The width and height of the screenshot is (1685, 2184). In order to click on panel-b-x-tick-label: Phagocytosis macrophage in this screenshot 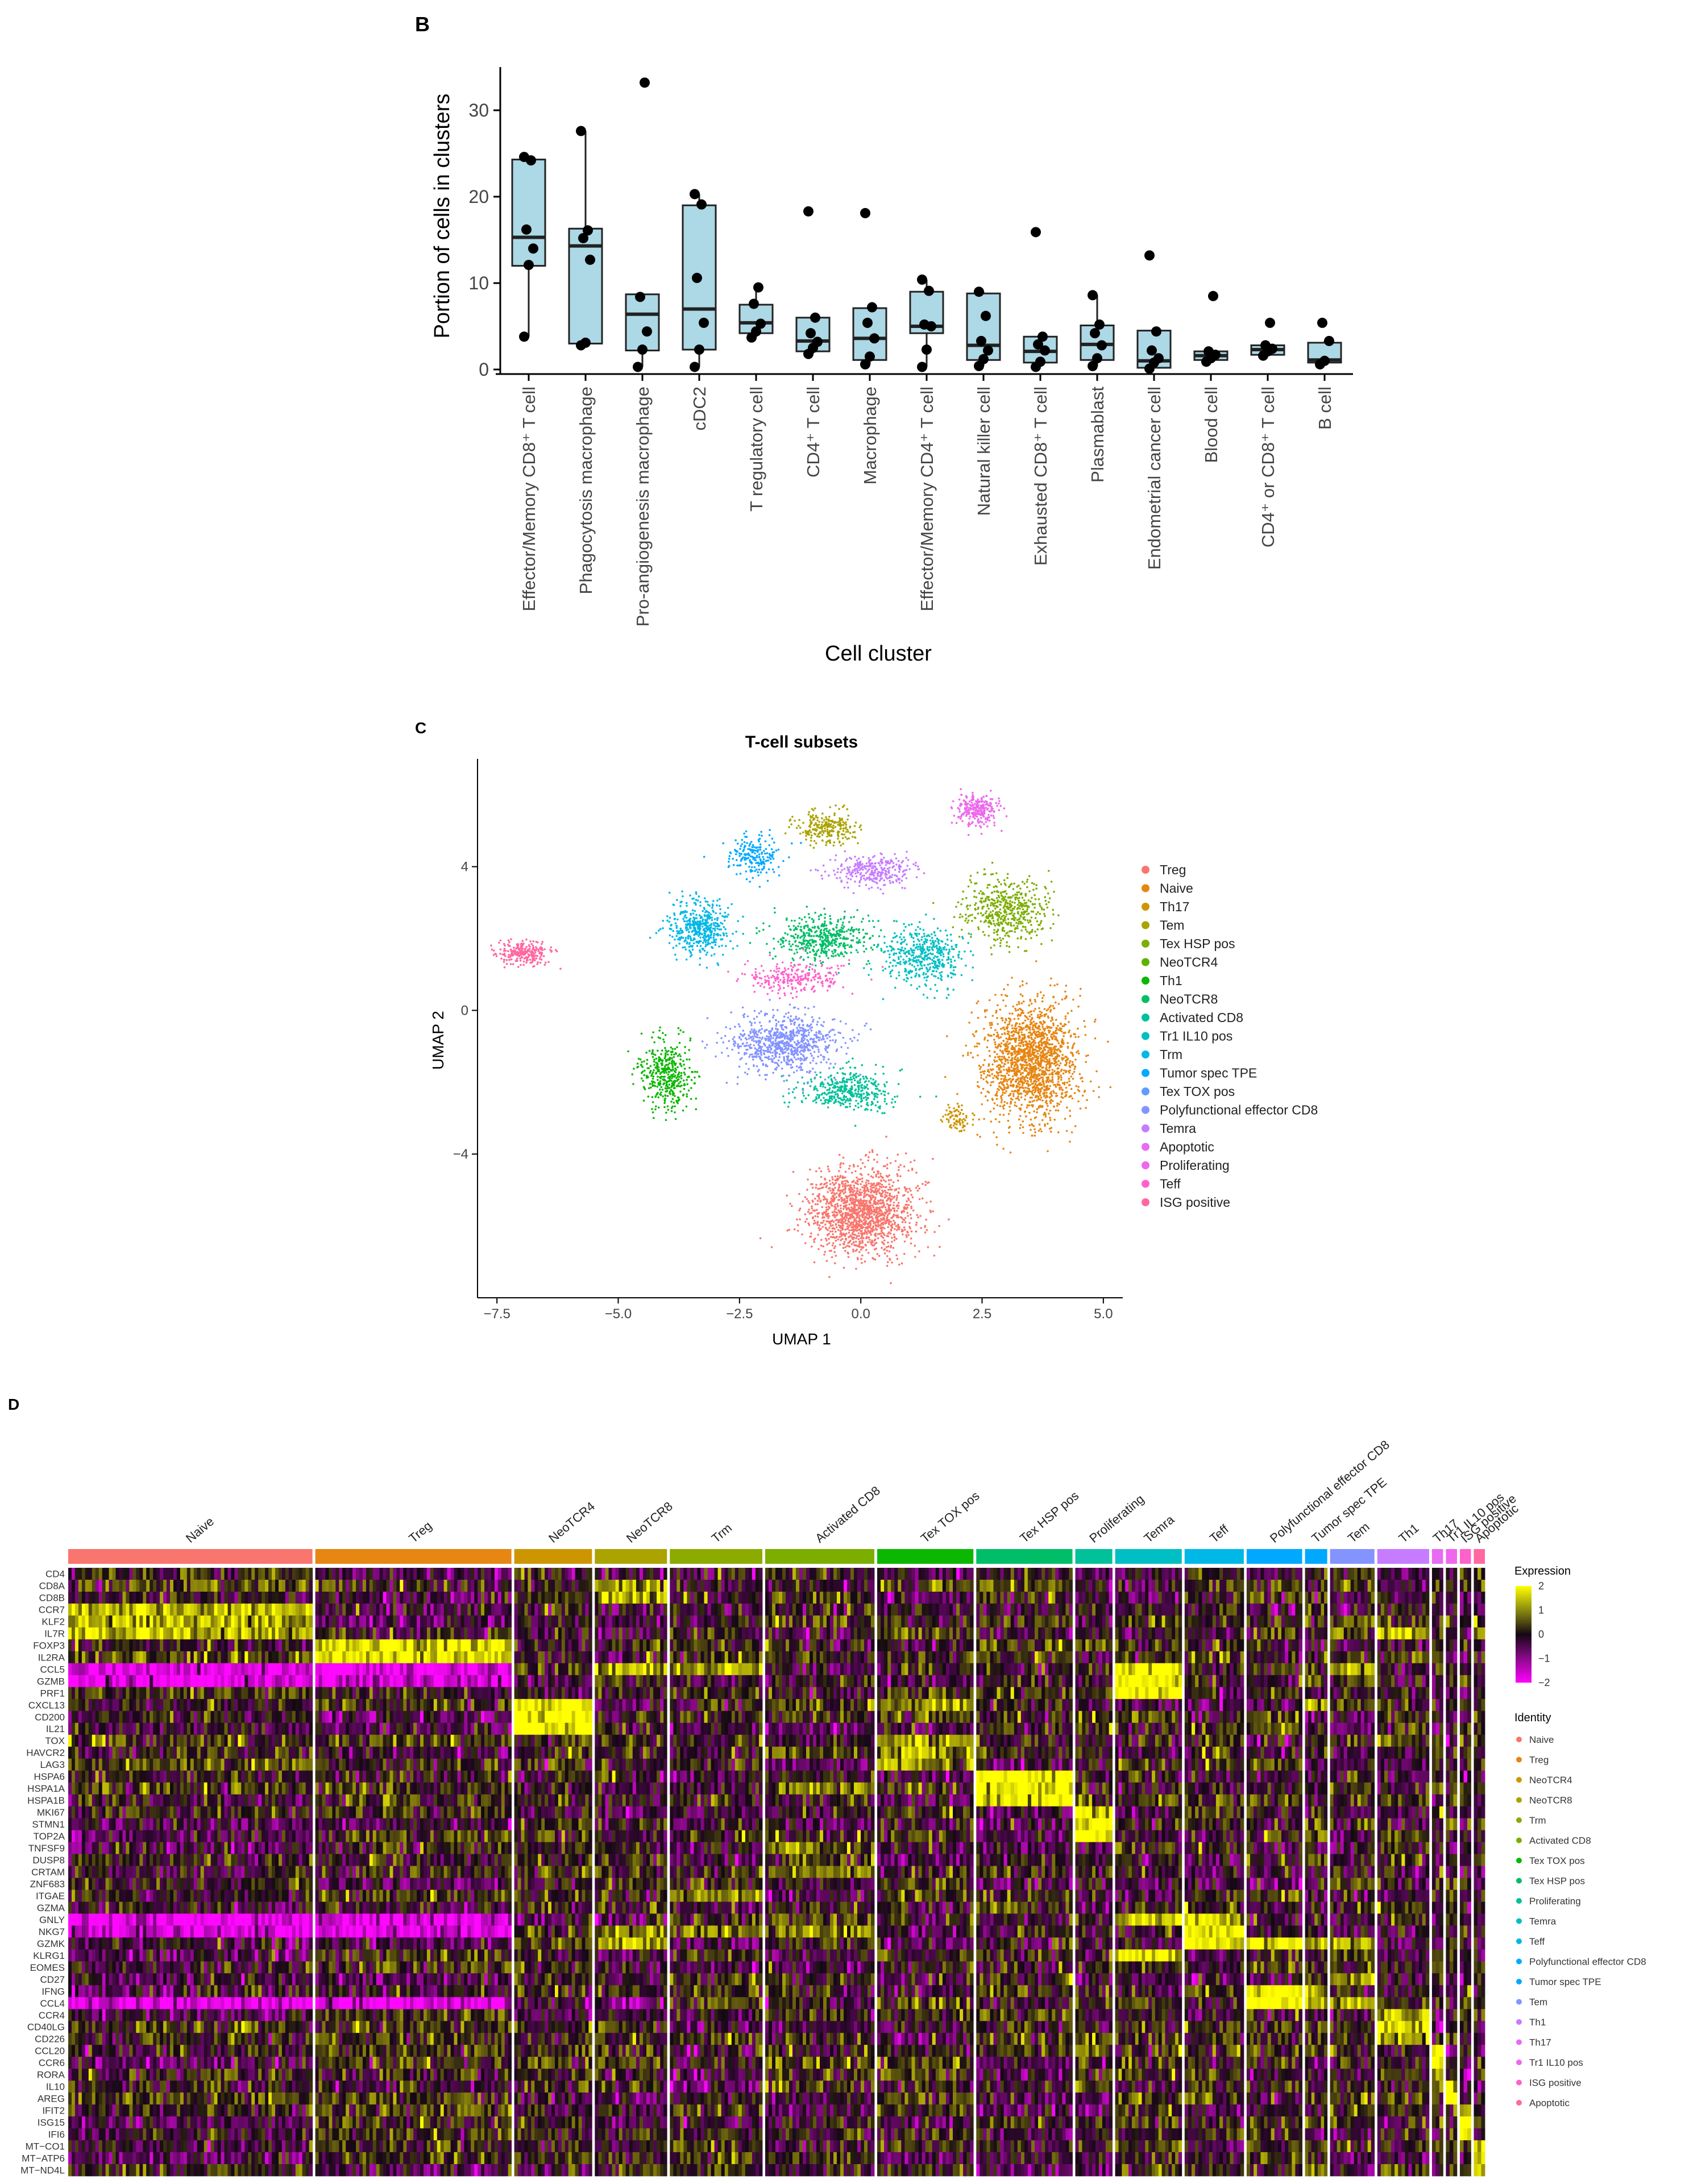, I will do `click(586, 491)`.